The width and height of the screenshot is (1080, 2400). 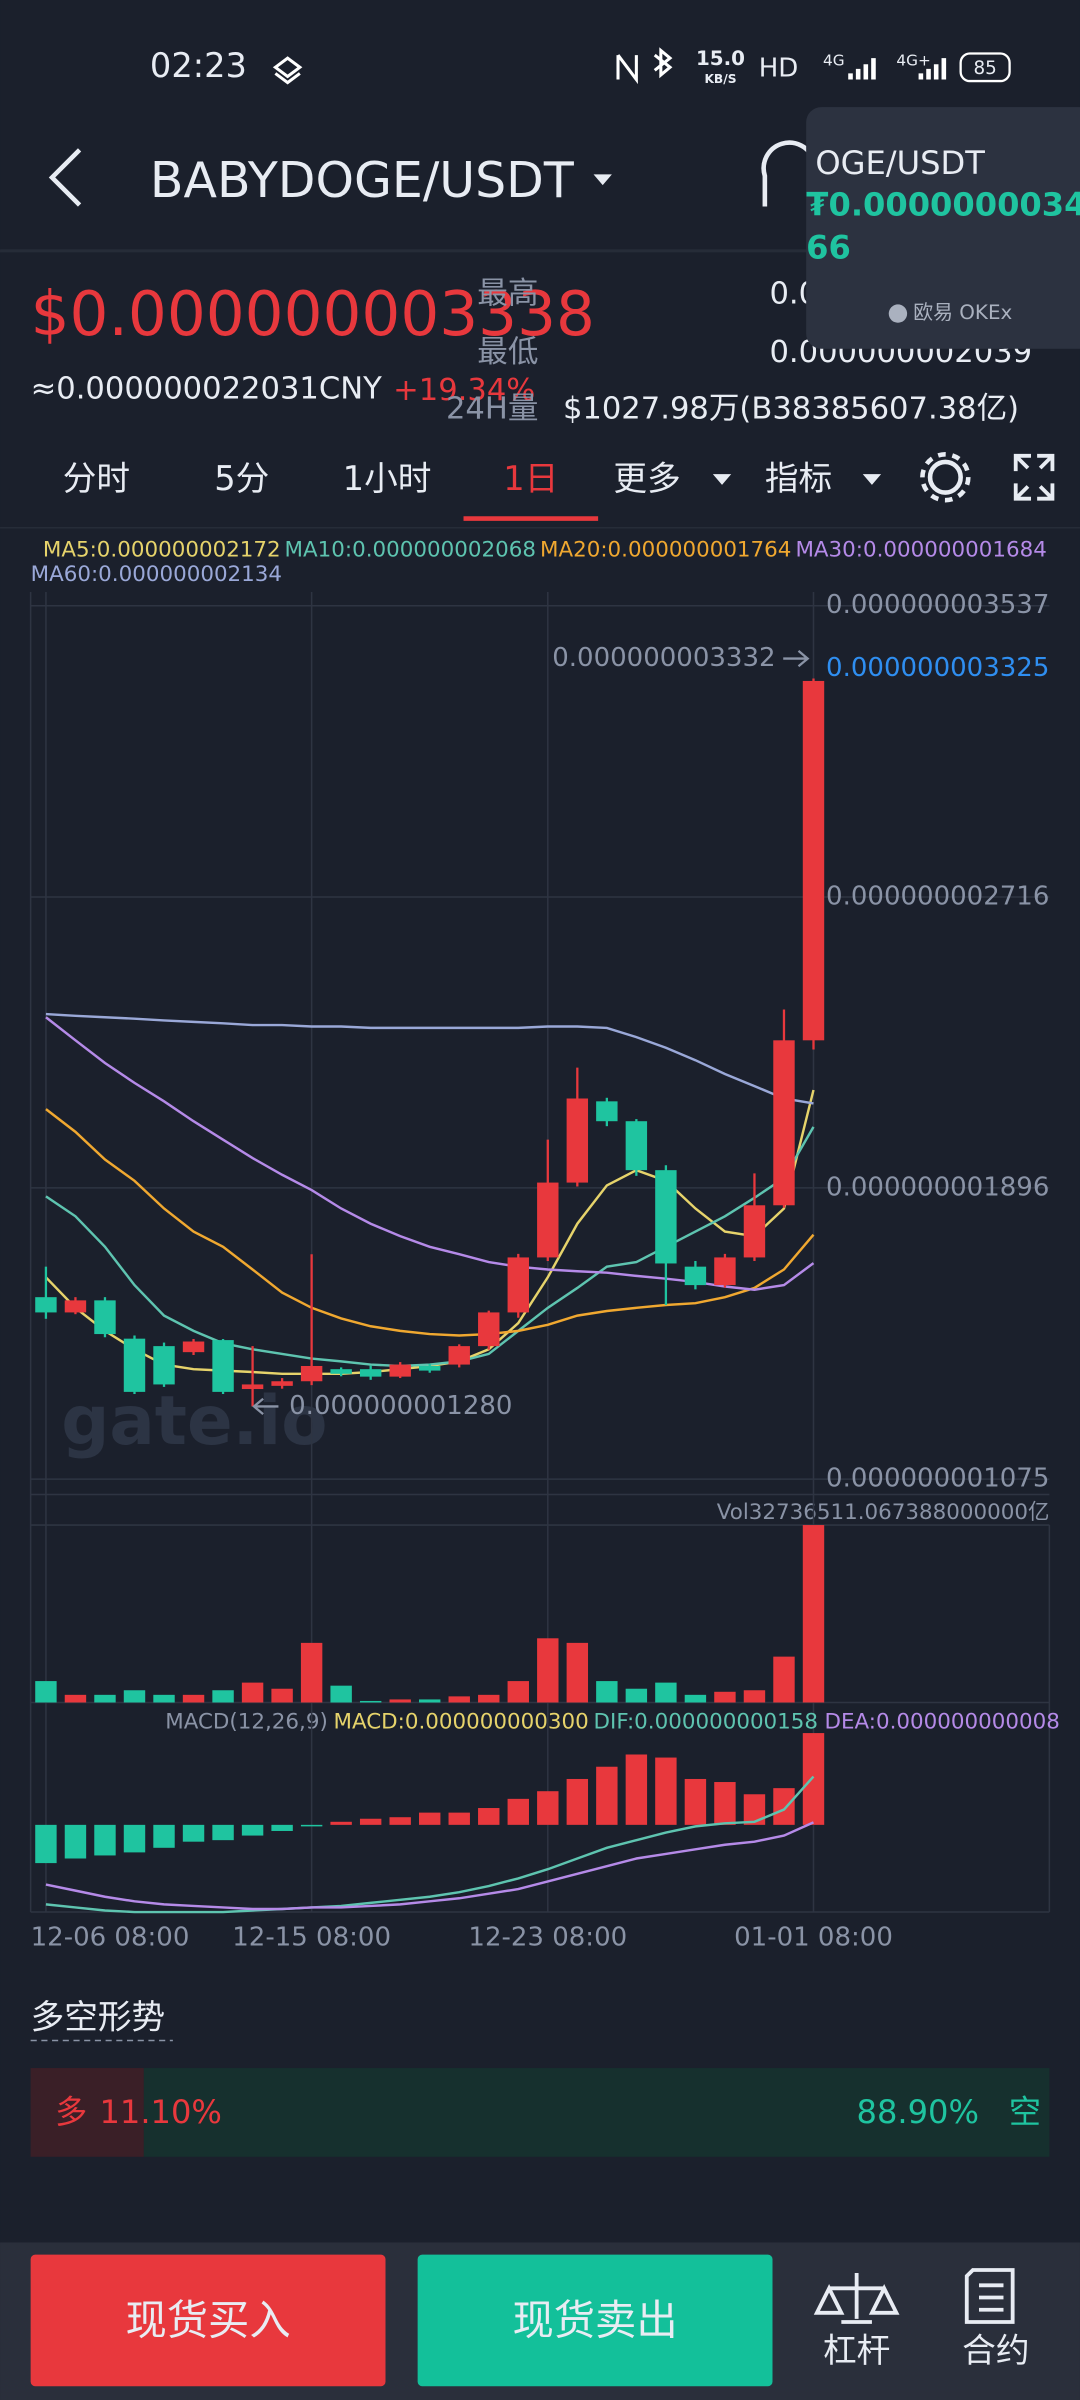 I want to click on sell-button, so click(x=595, y=2320).